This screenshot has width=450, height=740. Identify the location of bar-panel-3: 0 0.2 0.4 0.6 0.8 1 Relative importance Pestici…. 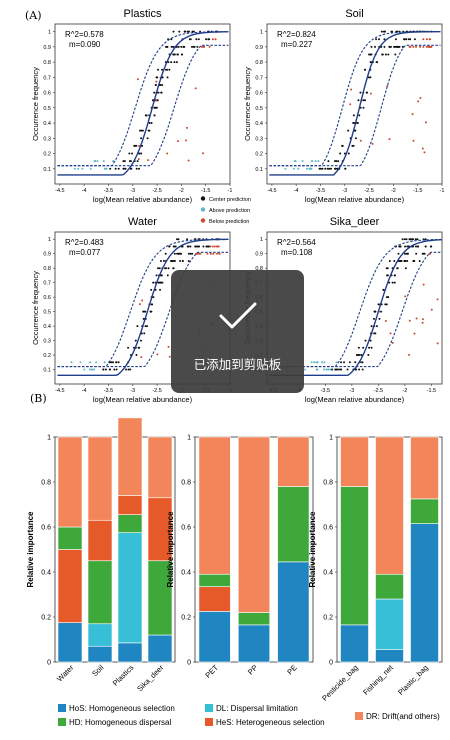
(375, 569).